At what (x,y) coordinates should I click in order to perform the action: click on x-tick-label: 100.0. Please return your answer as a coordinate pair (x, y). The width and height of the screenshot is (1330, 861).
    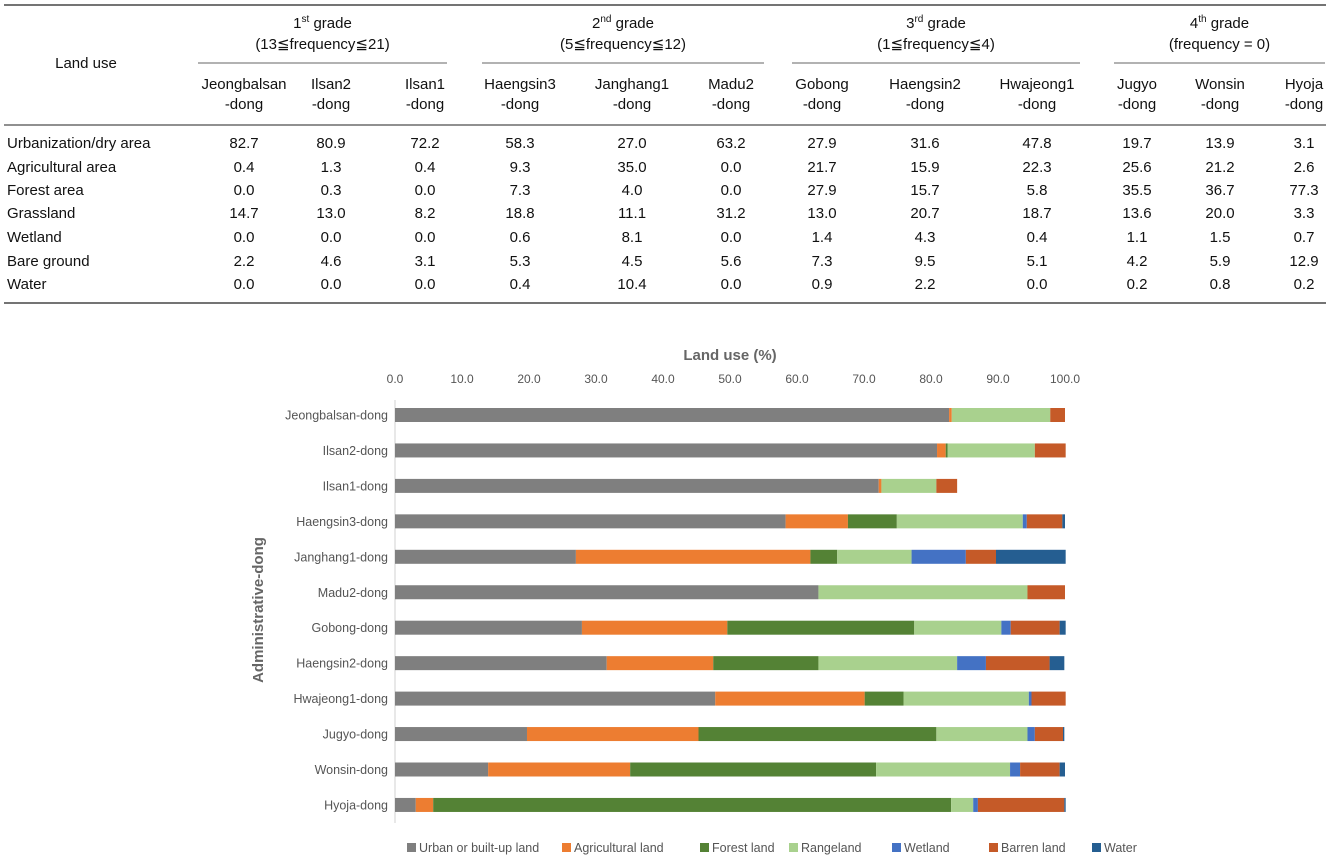
    Looking at the image, I should click on (1065, 379).